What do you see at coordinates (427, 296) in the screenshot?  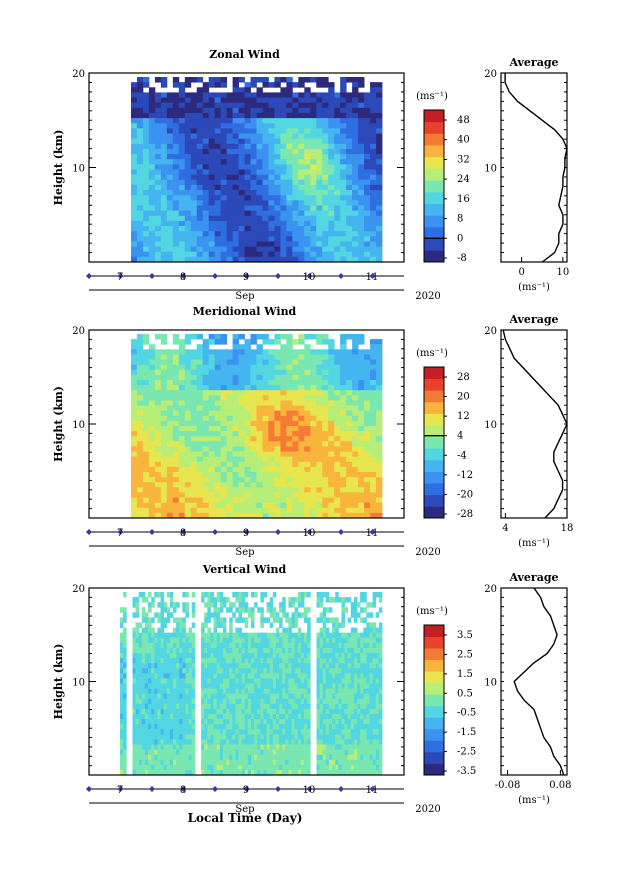 I see `year-label: 2020` at bounding box center [427, 296].